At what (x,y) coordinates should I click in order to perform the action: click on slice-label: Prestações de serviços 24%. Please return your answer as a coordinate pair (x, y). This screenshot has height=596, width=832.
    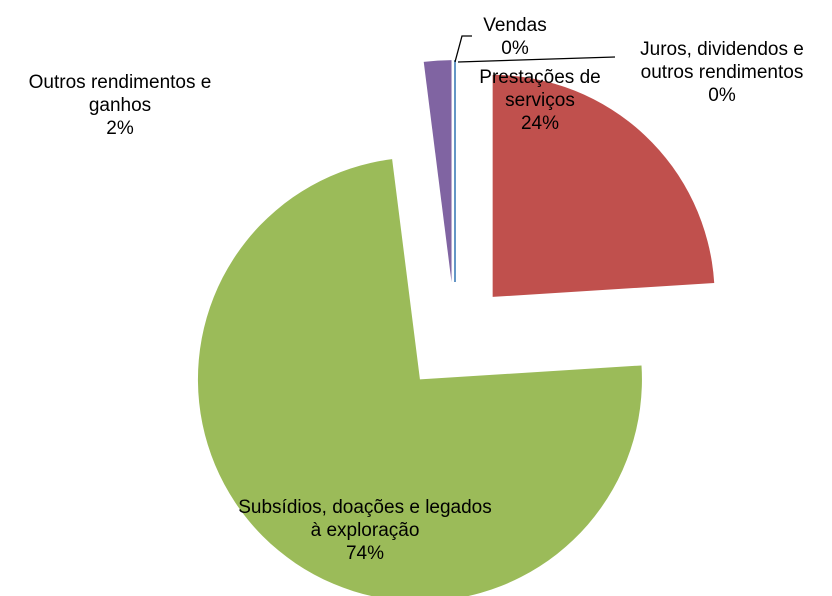
    Looking at the image, I should click on (540, 100).